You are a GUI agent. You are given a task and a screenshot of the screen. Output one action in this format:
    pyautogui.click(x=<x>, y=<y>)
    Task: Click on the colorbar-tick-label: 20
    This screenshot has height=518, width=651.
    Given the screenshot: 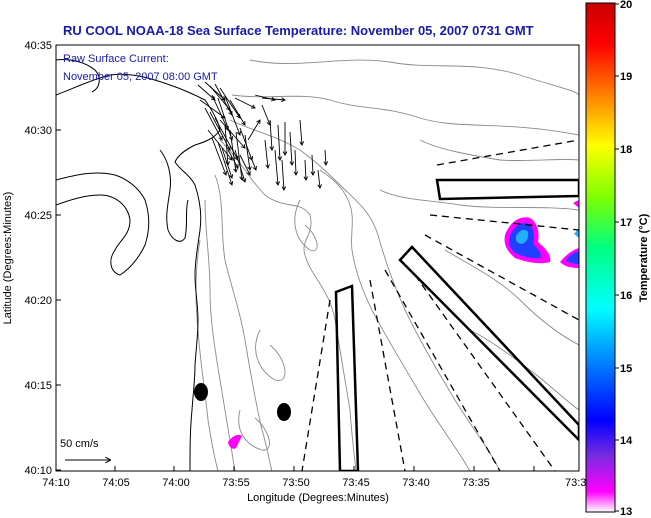 What is the action you would take?
    pyautogui.click(x=626, y=5)
    